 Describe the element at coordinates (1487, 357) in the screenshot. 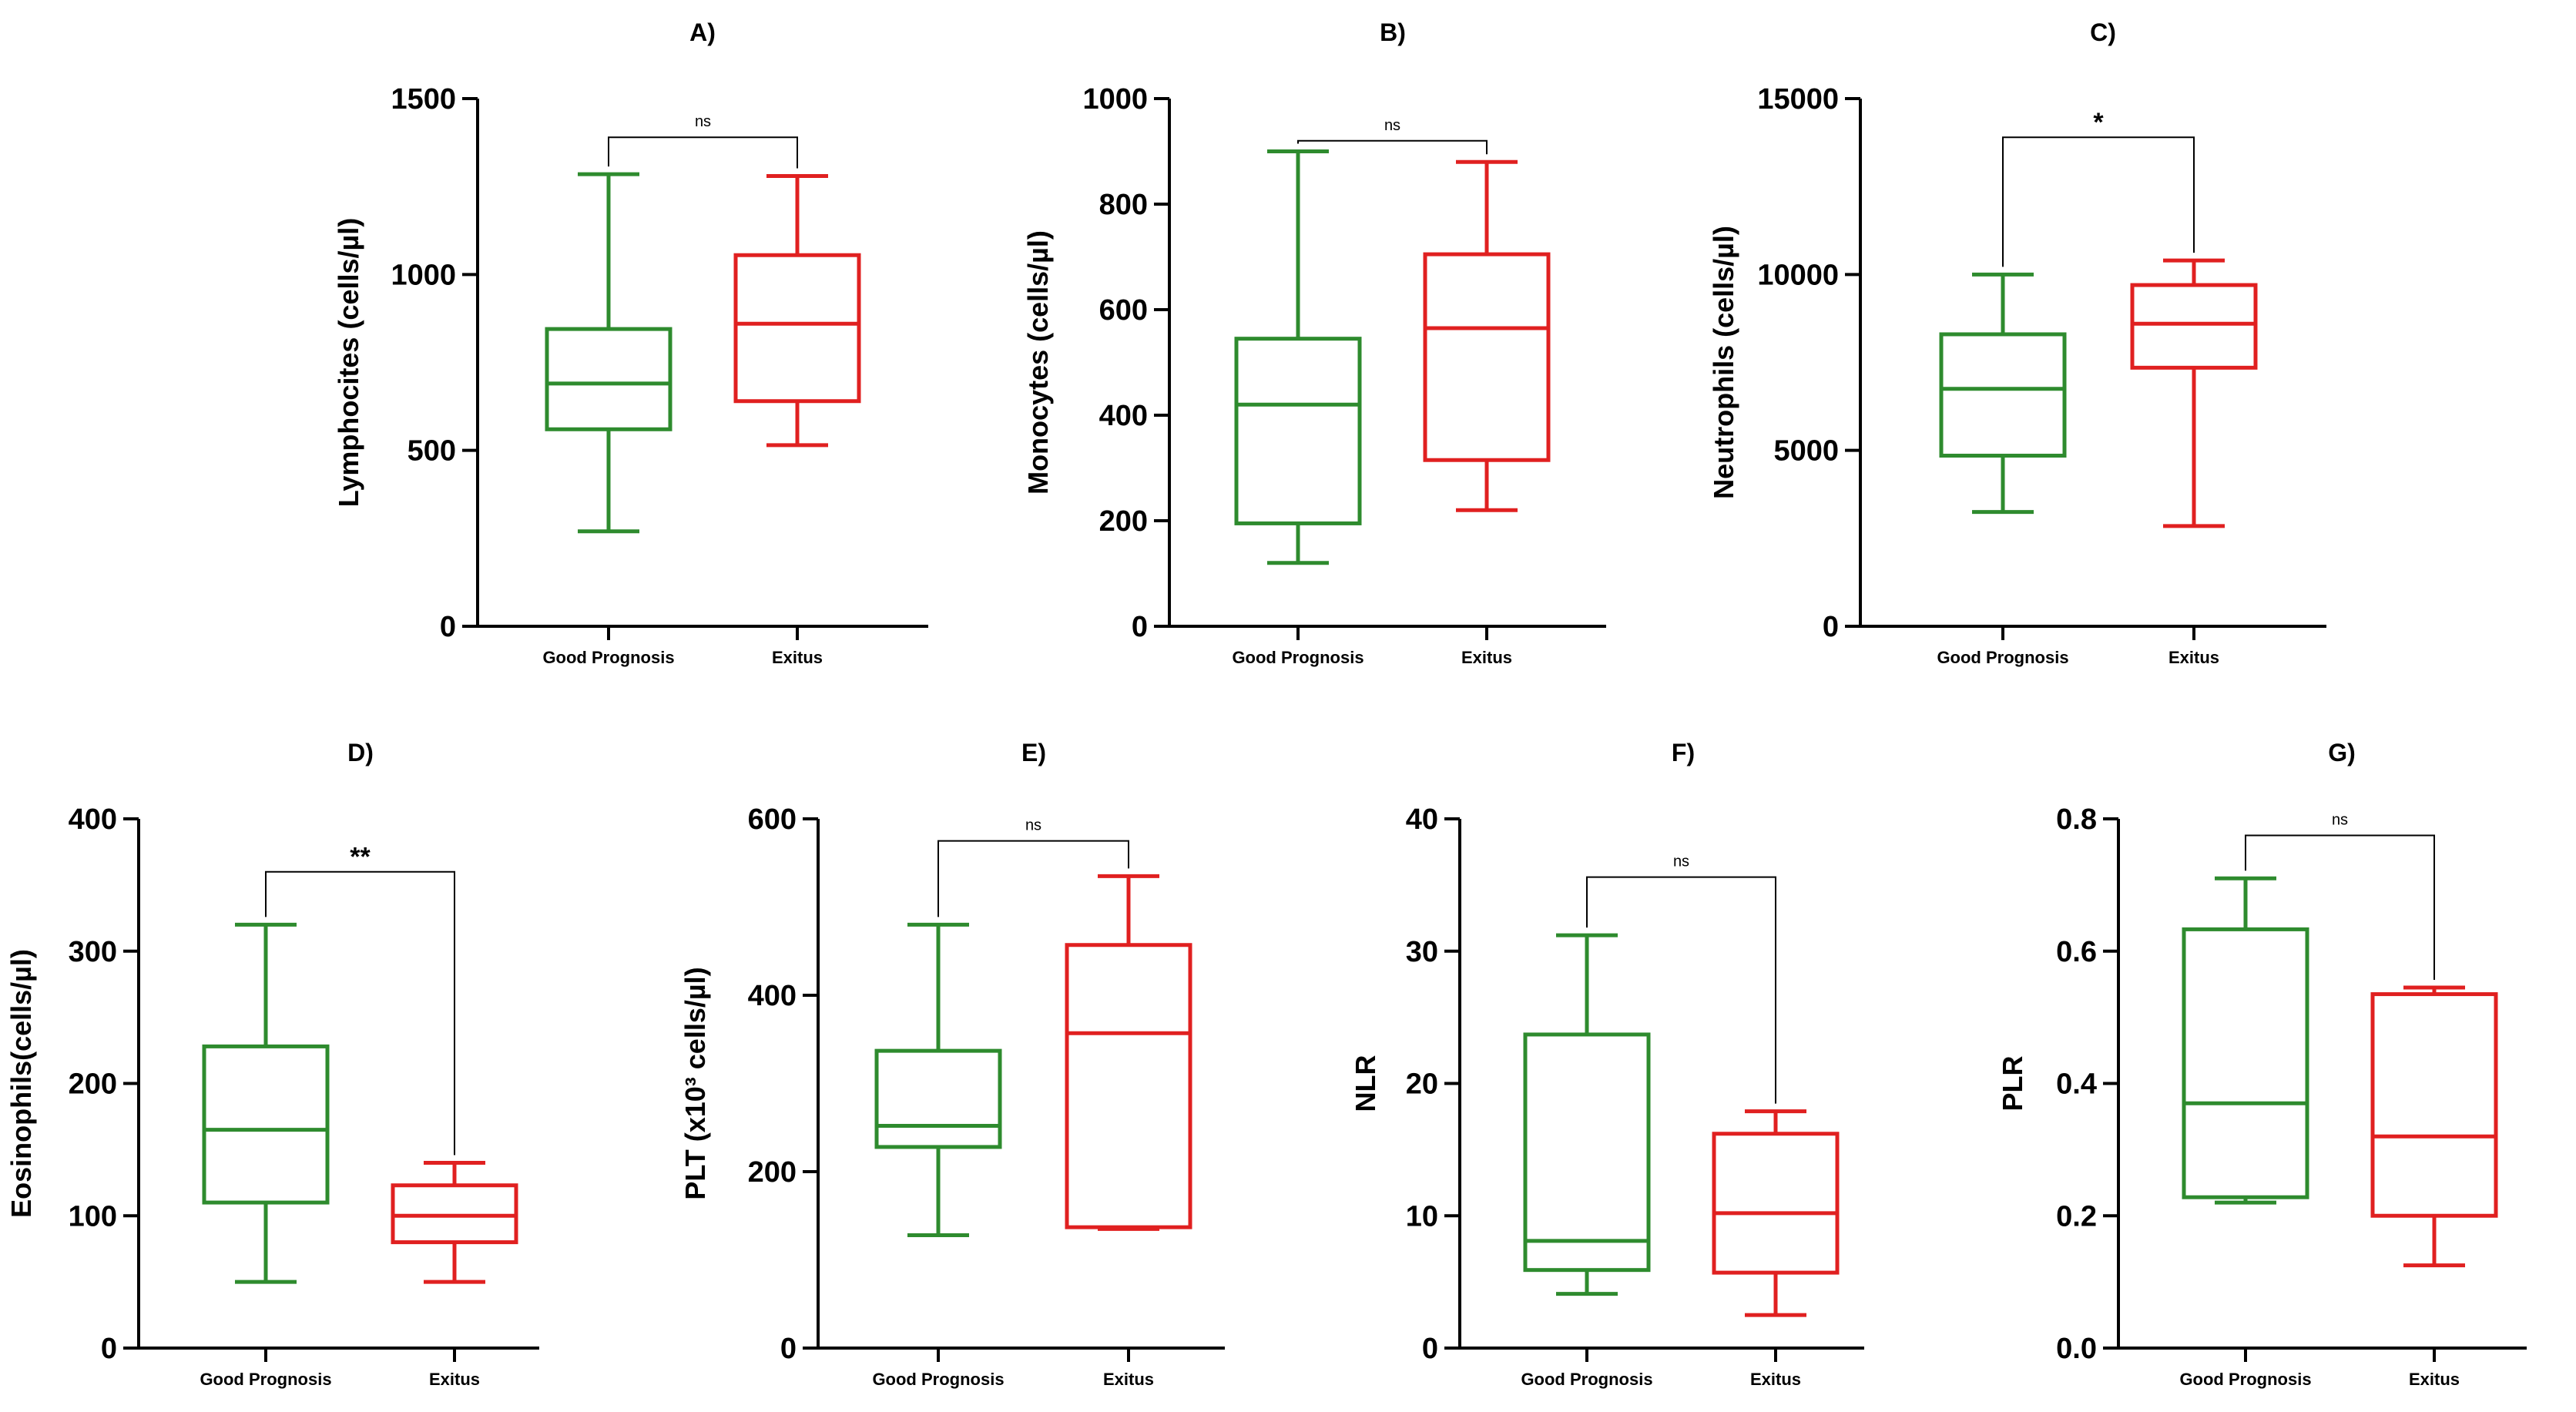

I see `box-exitus-b` at that location.